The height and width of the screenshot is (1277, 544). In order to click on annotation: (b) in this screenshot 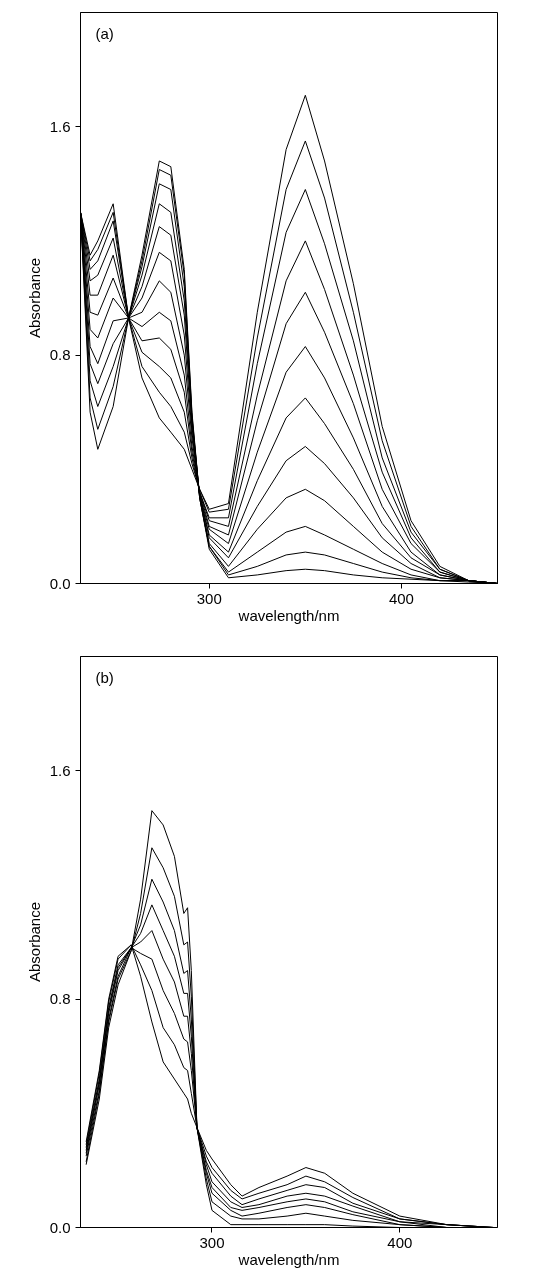, I will do `click(104, 677)`.